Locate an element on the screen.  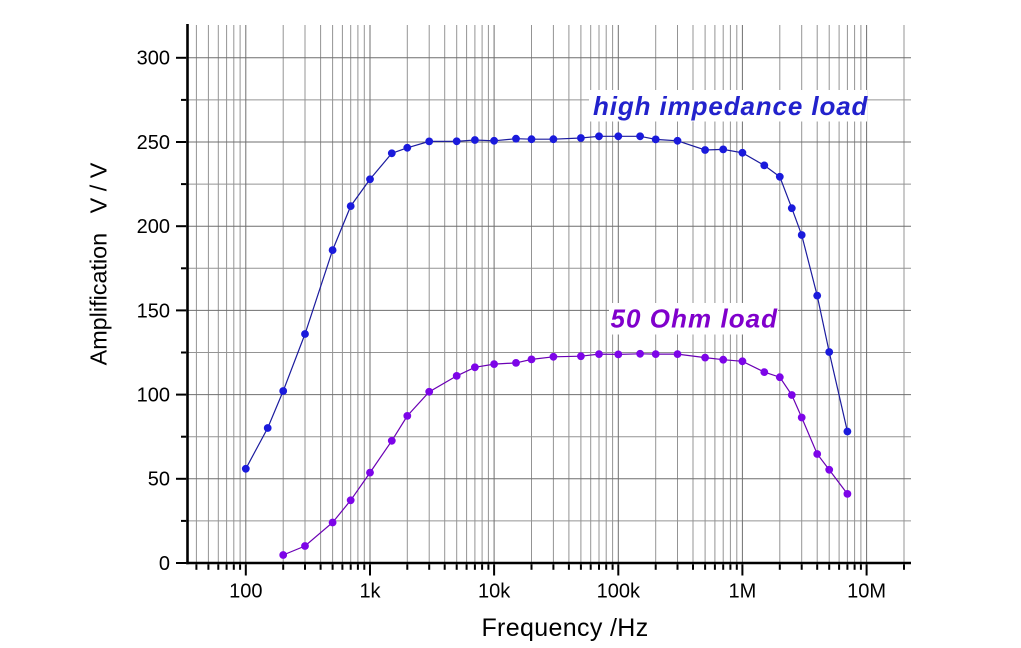
svg-text: 1M is located at coordinates (743, 592).